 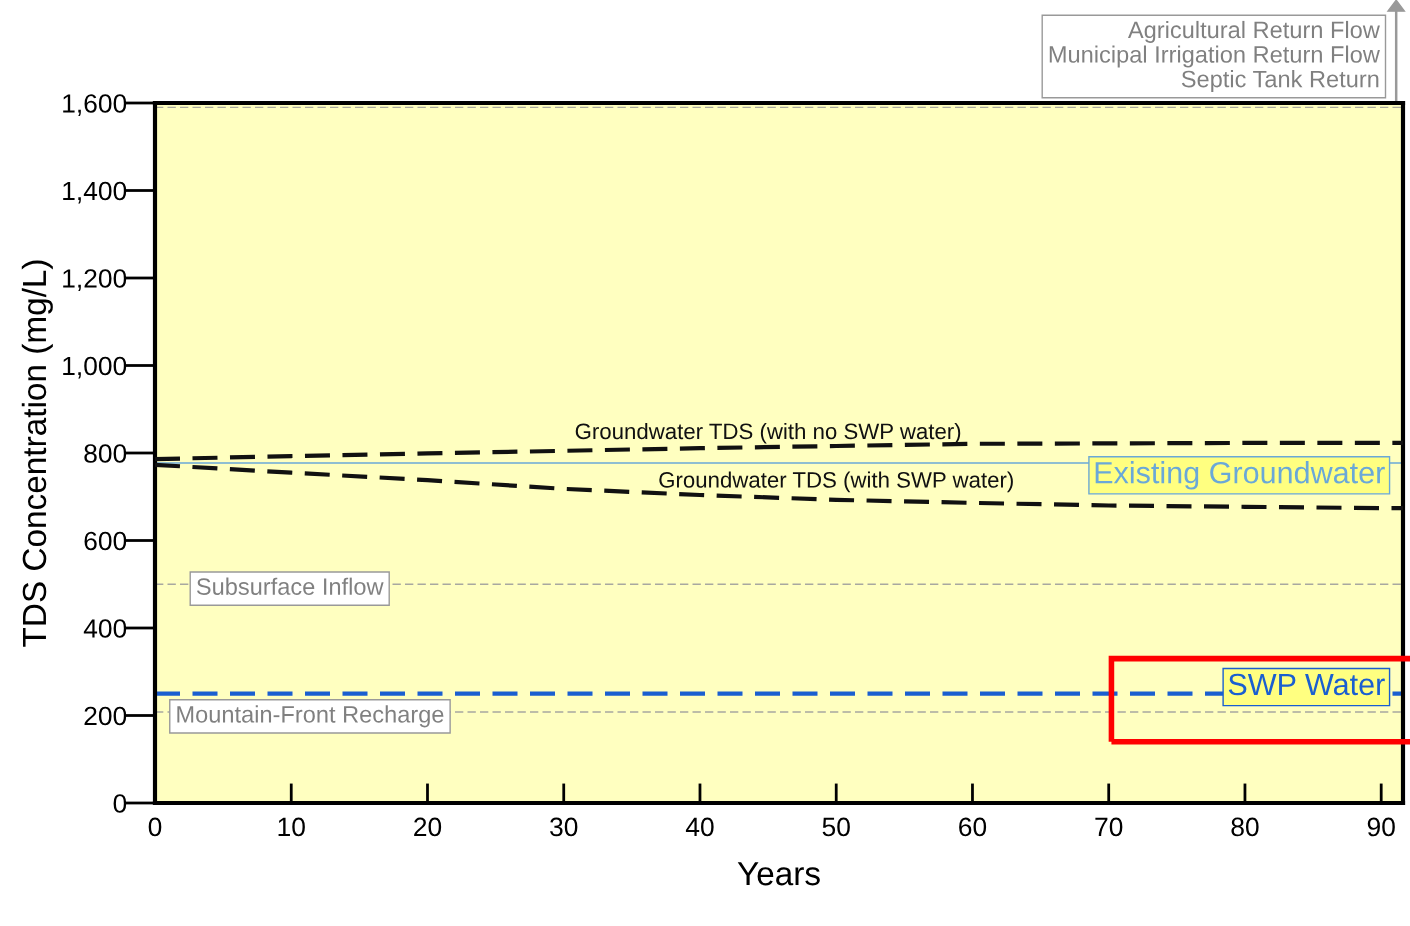 I want to click on ref-line-label: Mountain-Front Recharge, so click(x=310, y=716).